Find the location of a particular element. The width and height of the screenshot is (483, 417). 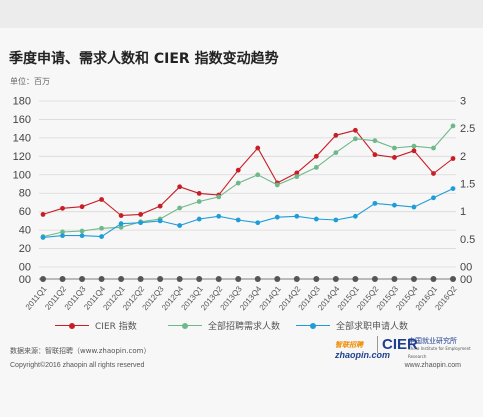

chart-legend: CIER 指数 全部招聘需求人数 全部求职申请人数 is located at coordinates (241, 326).